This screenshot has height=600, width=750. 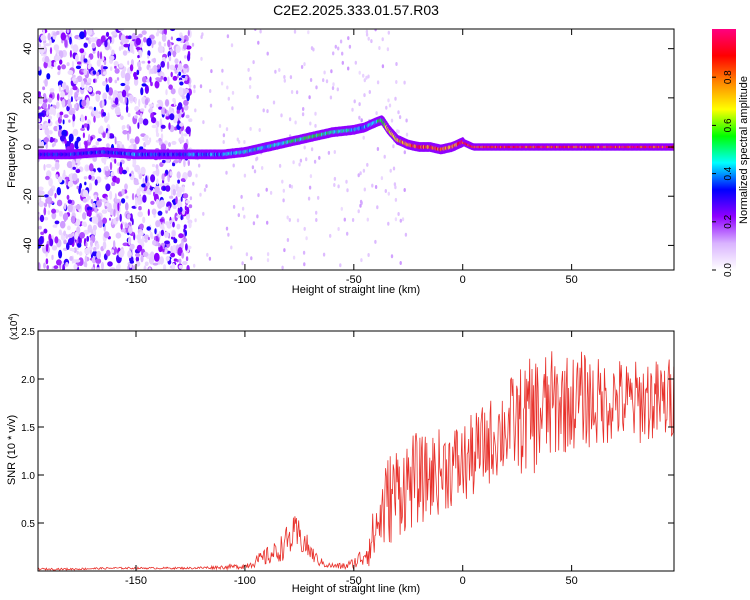 I want to click on x-tick-label: -50, so click(x=354, y=280).